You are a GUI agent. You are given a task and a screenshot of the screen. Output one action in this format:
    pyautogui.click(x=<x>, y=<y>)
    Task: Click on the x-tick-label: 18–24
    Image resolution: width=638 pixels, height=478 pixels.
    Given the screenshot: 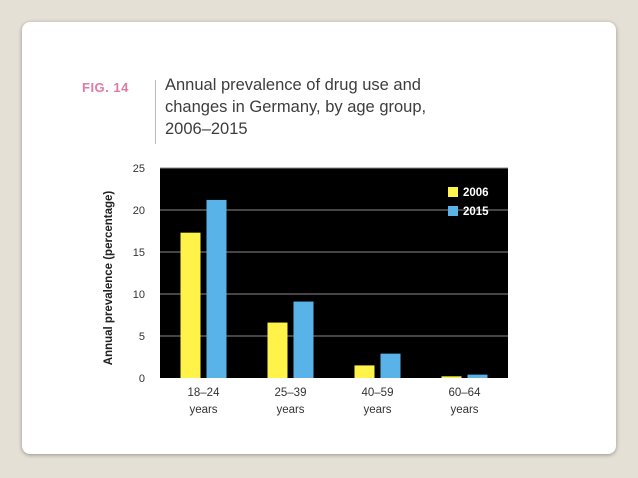 What is the action you would take?
    pyautogui.click(x=204, y=393)
    